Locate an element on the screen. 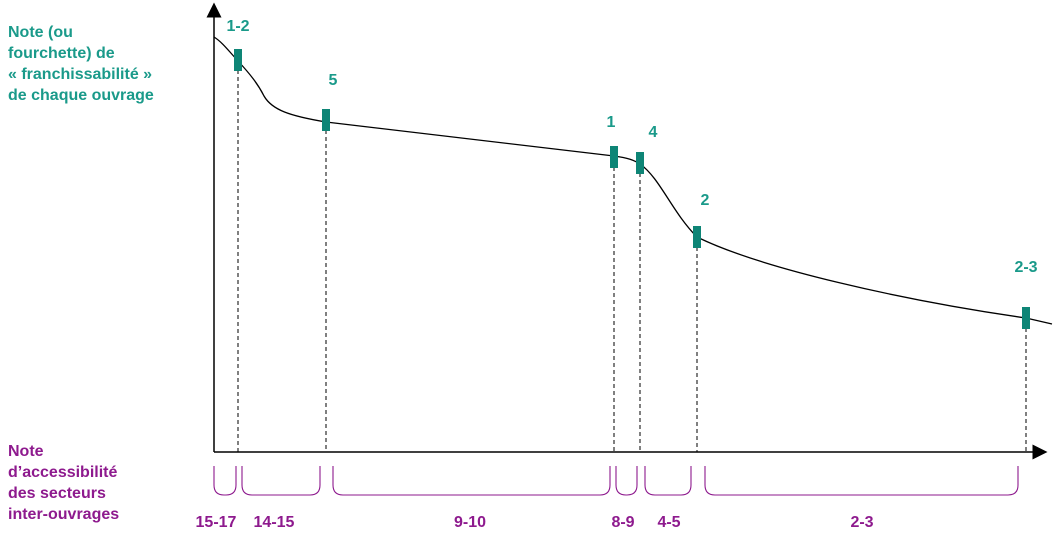 Image resolution: width=1054 pixels, height=540 pixels. ouvrage-label: 5 is located at coordinates (333, 80).